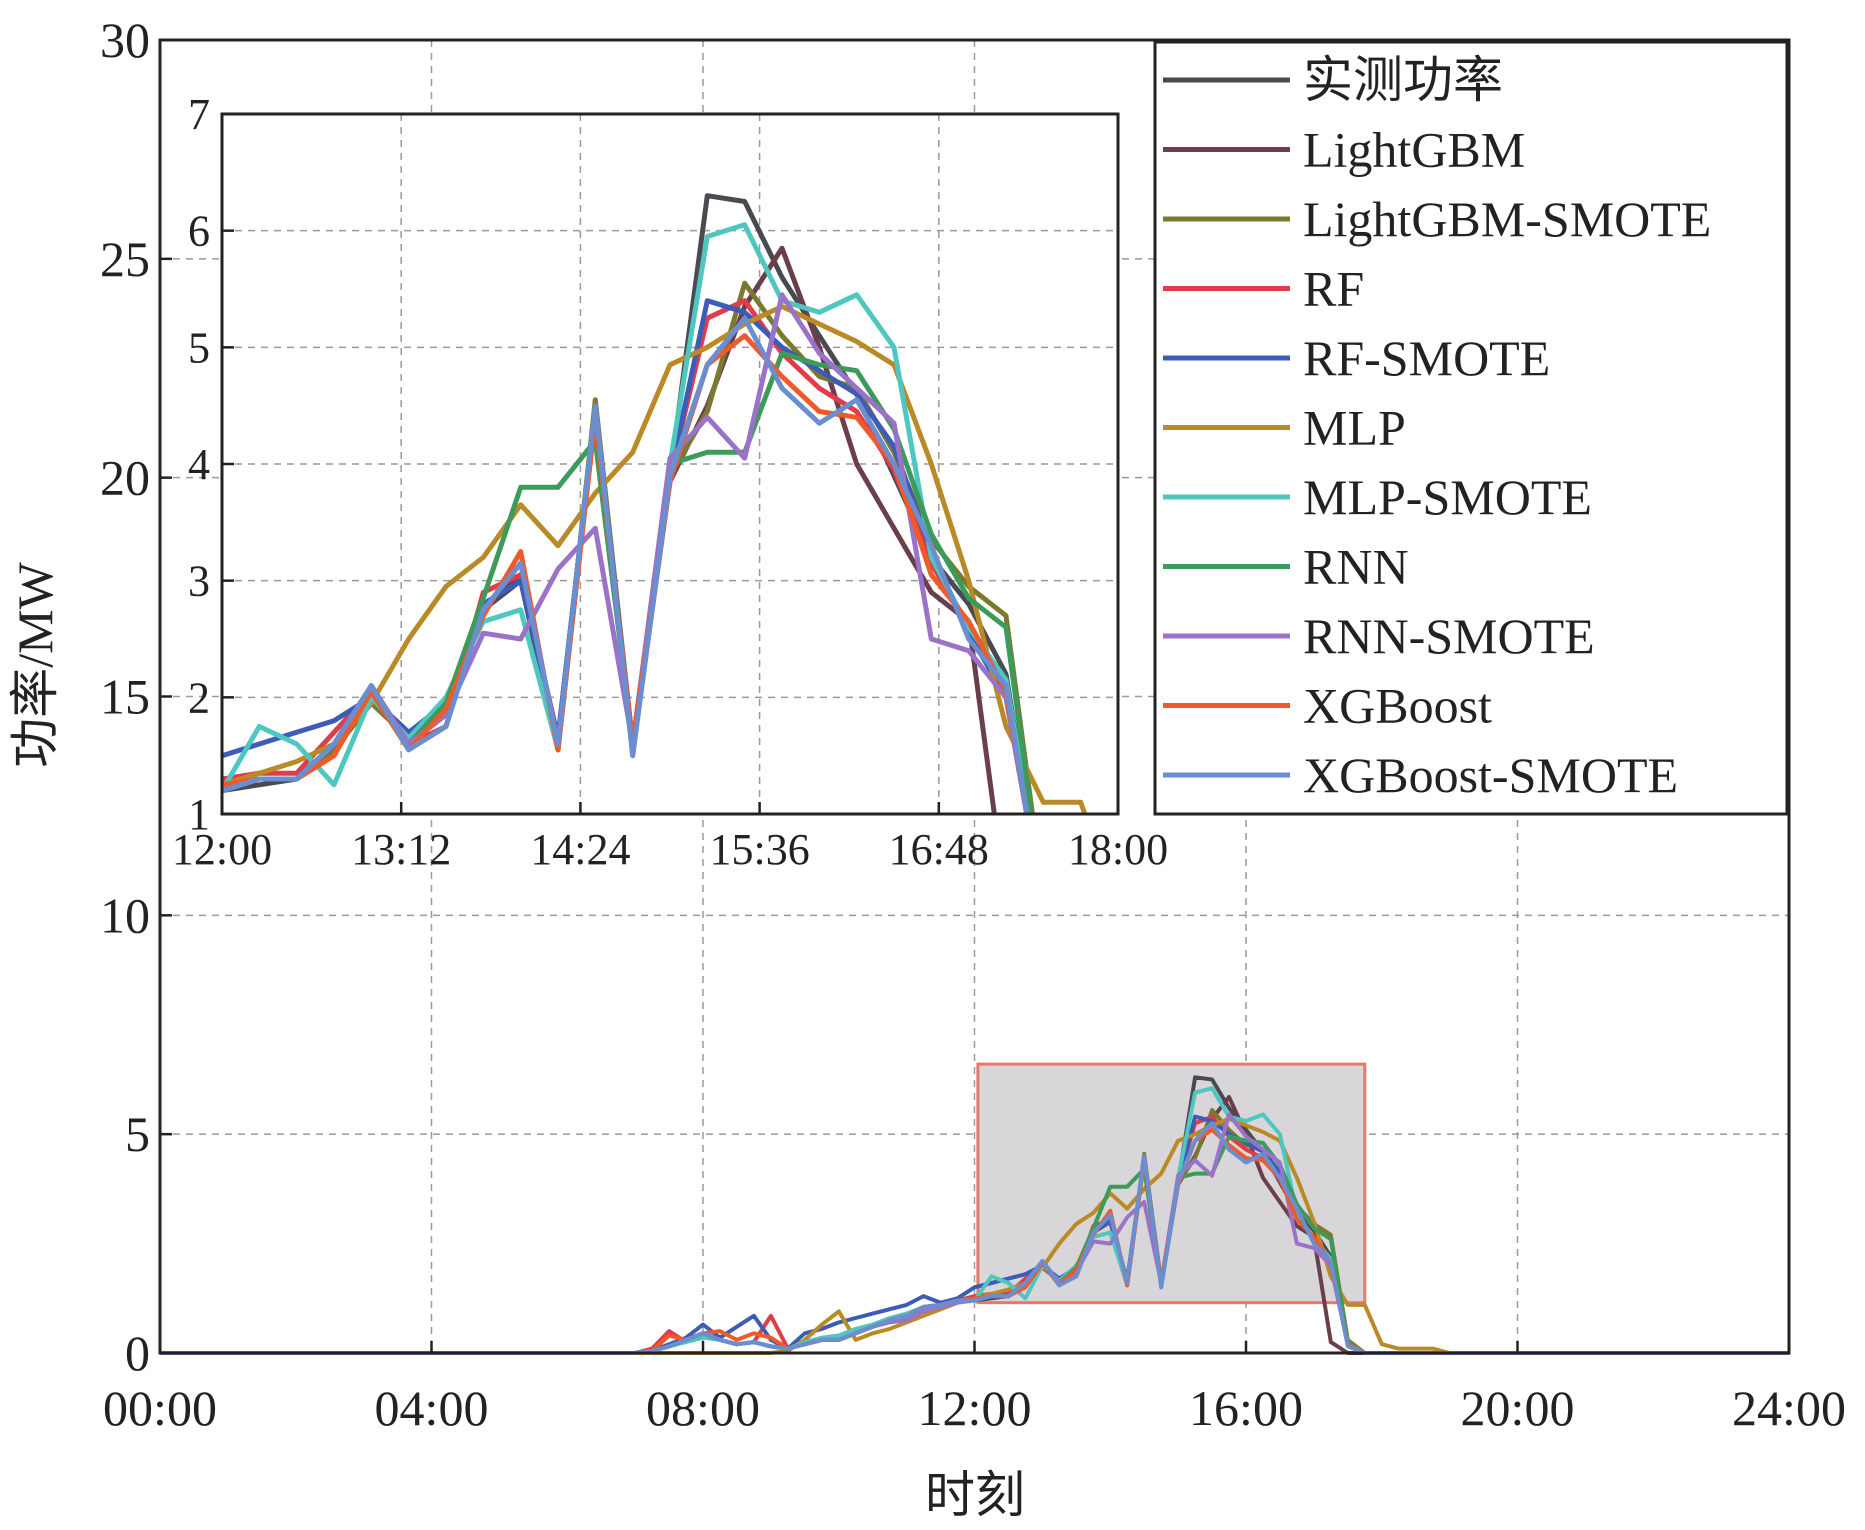 The image size is (1865, 1530). Describe the element at coordinates (125, 915) in the screenshot. I see `main-y-tick-label: 10` at that location.